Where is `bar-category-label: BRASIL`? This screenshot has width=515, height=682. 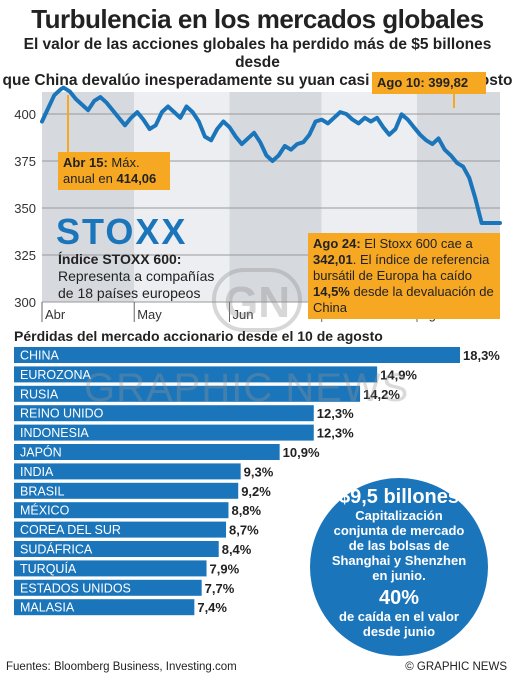
bar-category-label: BRASIL is located at coordinates (42, 491).